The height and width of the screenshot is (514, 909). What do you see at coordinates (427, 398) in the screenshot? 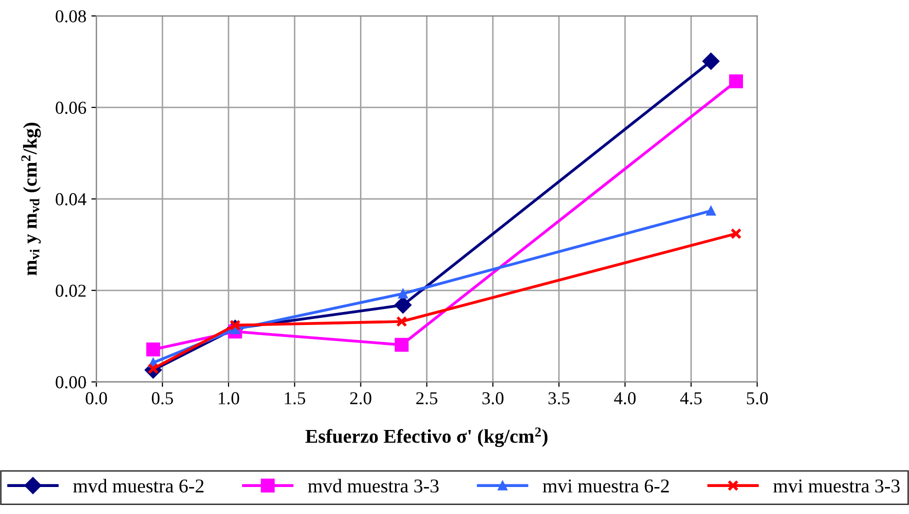
I see `x-tick-label: 2.5` at bounding box center [427, 398].